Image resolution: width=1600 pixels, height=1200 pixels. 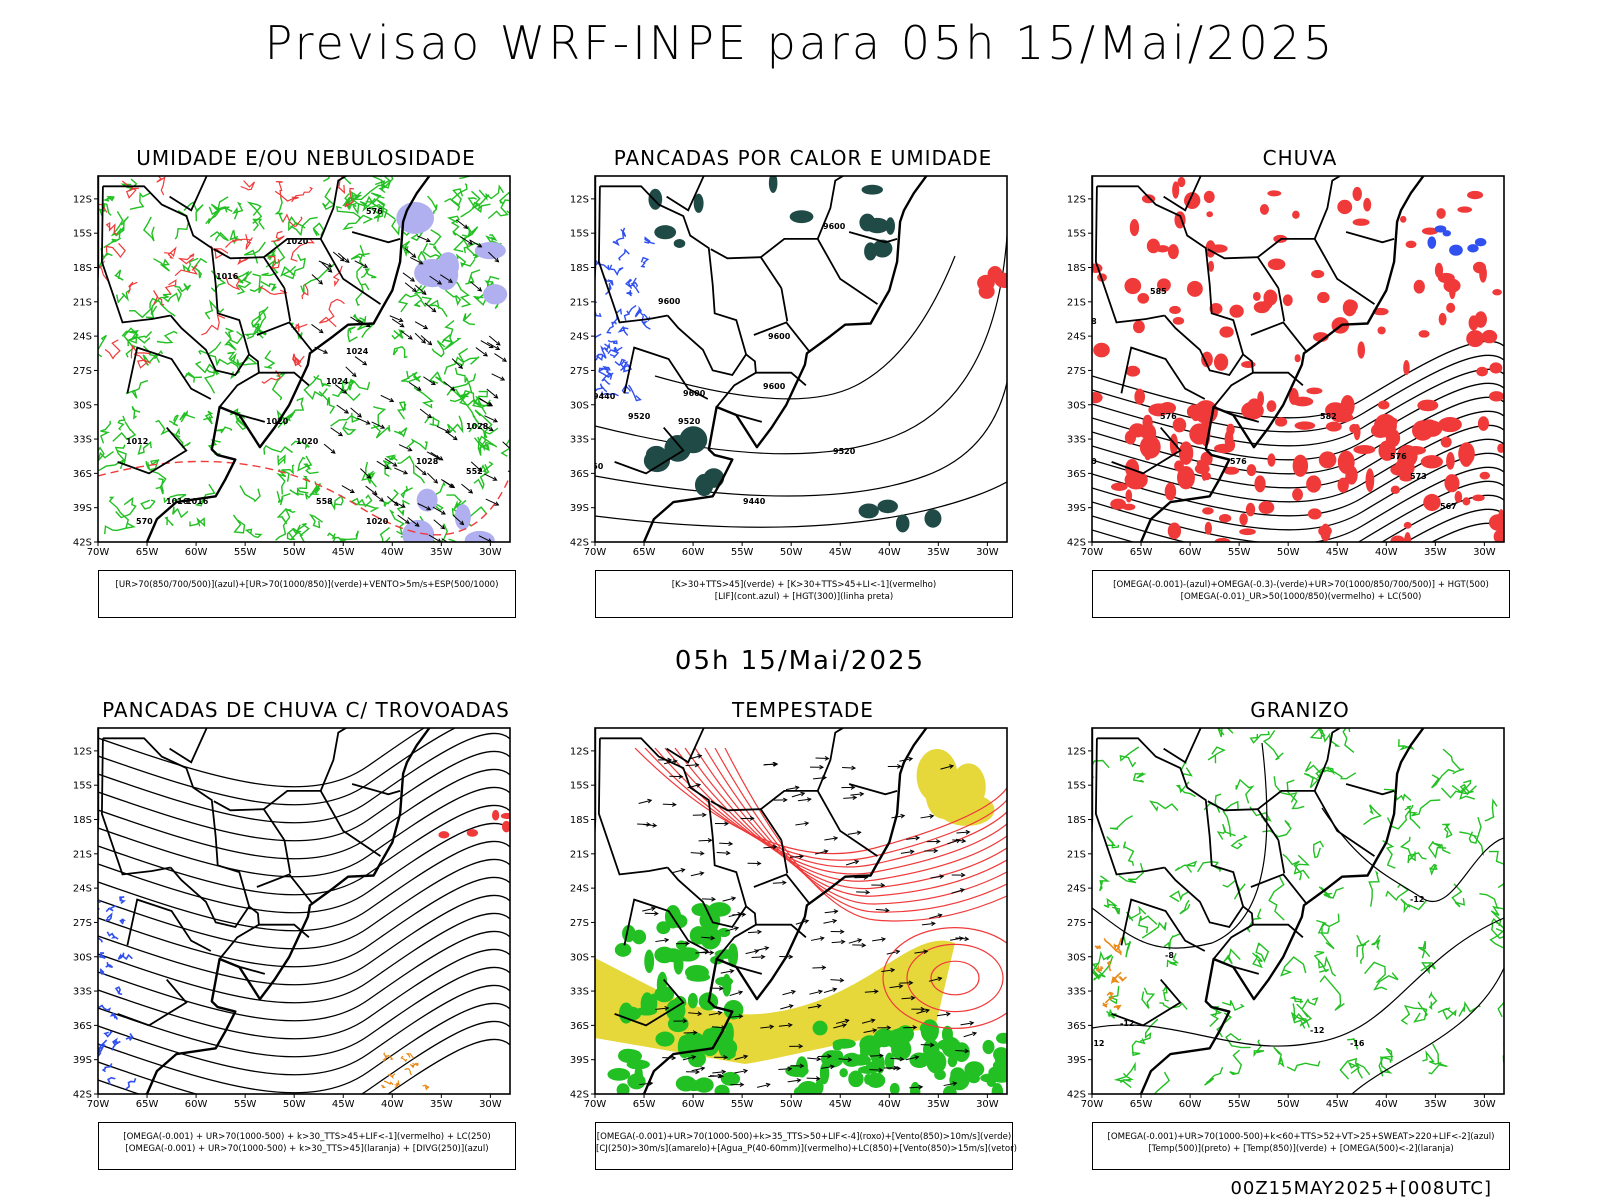 What do you see at coordinates (1427, 1030) in the screenshot?
I see `temp-500-contour` at bounding box center [1427, 1030].